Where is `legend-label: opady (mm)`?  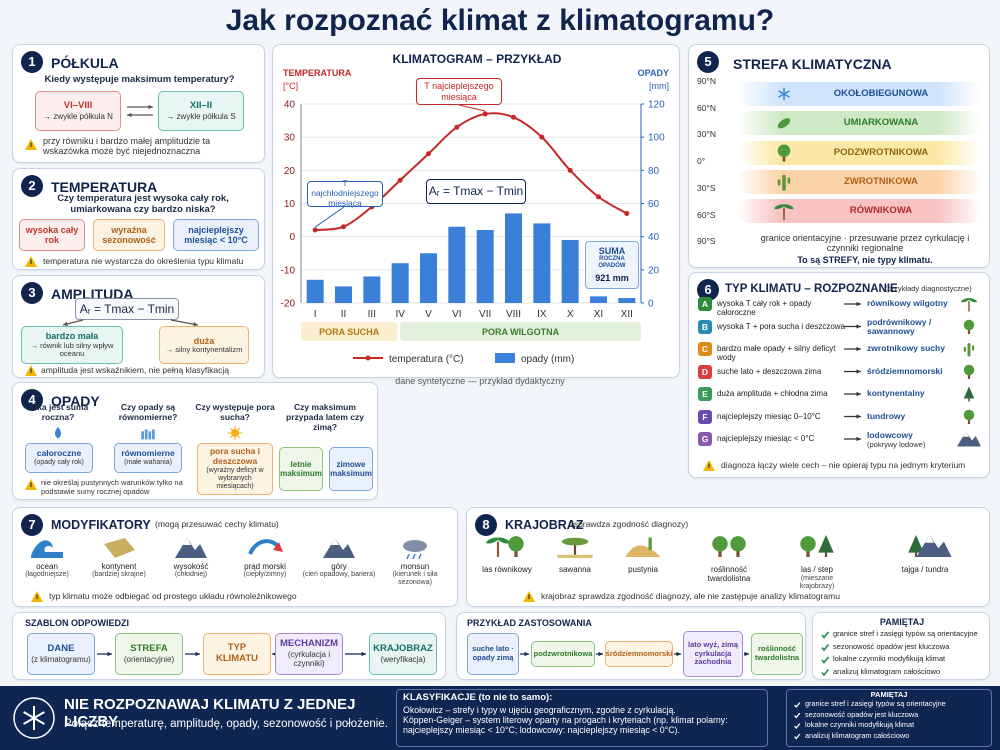
legend-label: opady (mm) is located at coordinates (547, 359).